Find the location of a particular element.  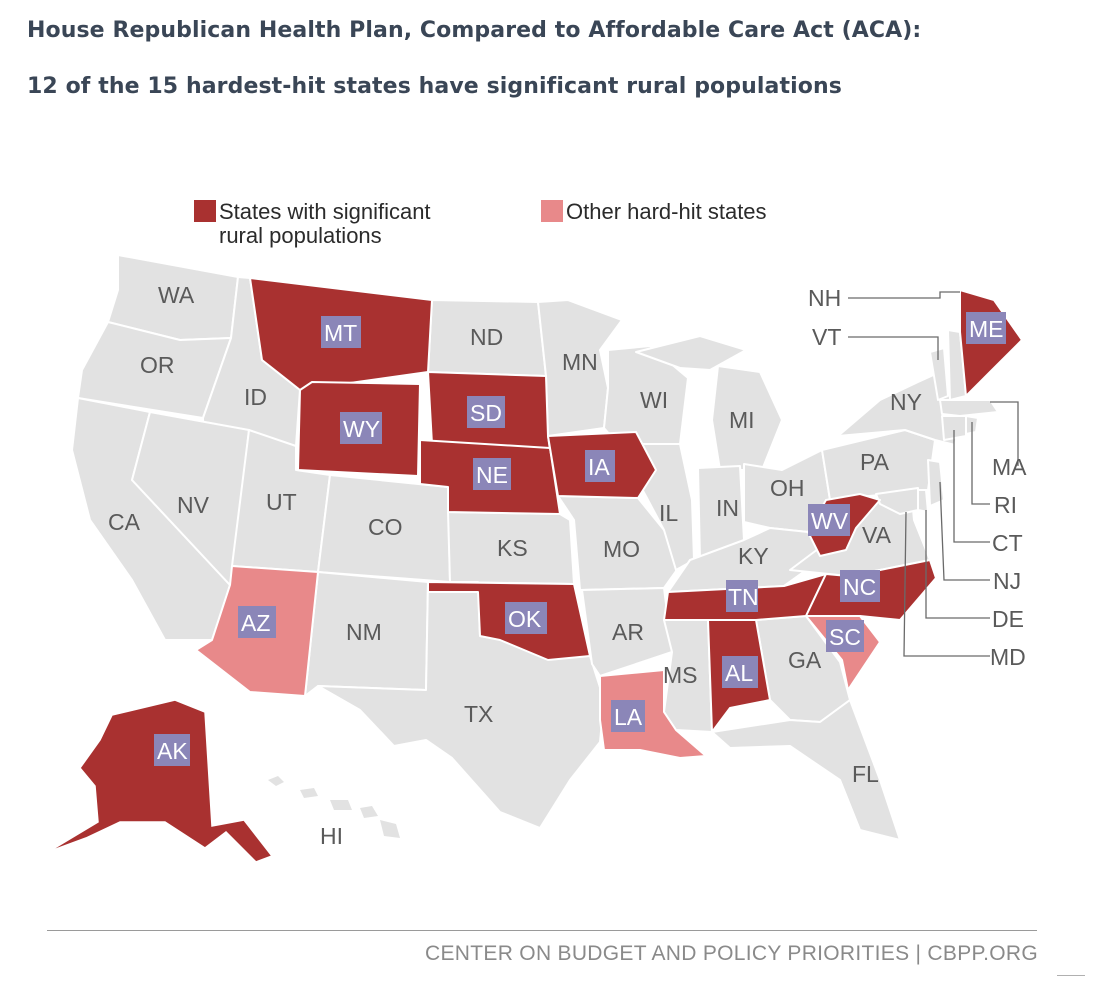

label-box-WV is located at coordinates (829, 520).